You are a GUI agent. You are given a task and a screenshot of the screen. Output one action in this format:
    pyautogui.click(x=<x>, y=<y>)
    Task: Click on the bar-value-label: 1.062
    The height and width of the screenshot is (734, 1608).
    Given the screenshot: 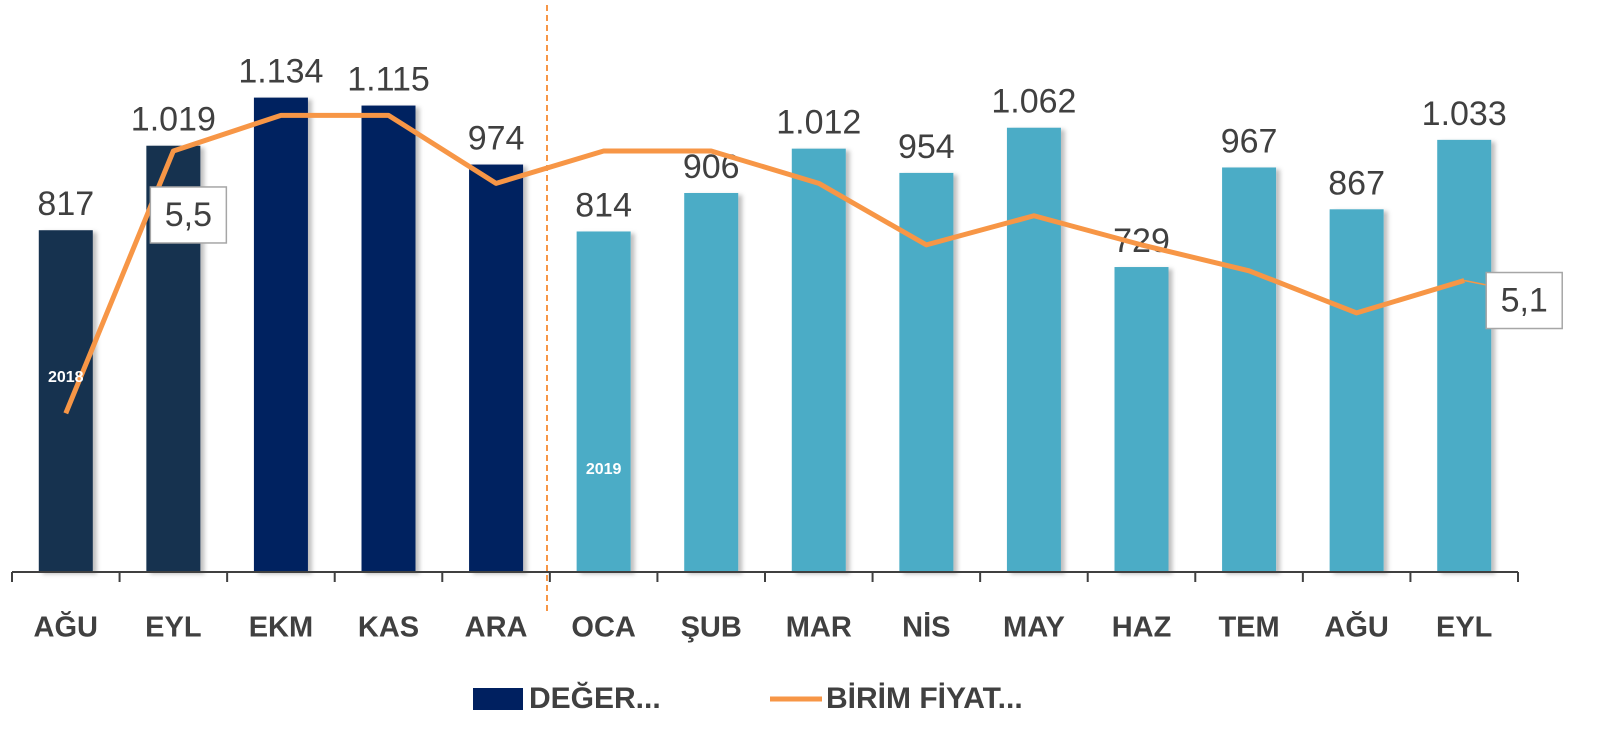 What is the action you would take?
    pyautogui.click(x=1033, y=102)
    